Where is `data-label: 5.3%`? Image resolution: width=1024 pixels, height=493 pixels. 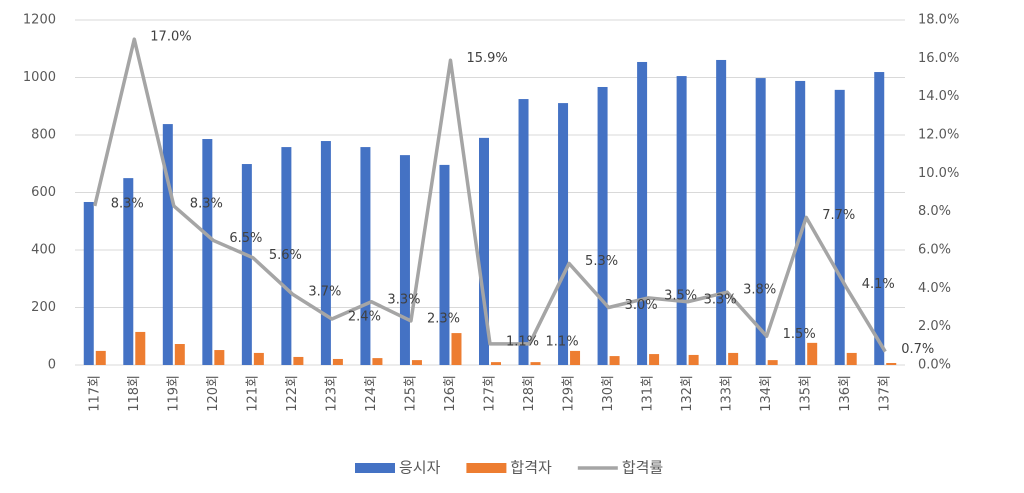
data-label: 5.3% is located at coordinates (601, 261).